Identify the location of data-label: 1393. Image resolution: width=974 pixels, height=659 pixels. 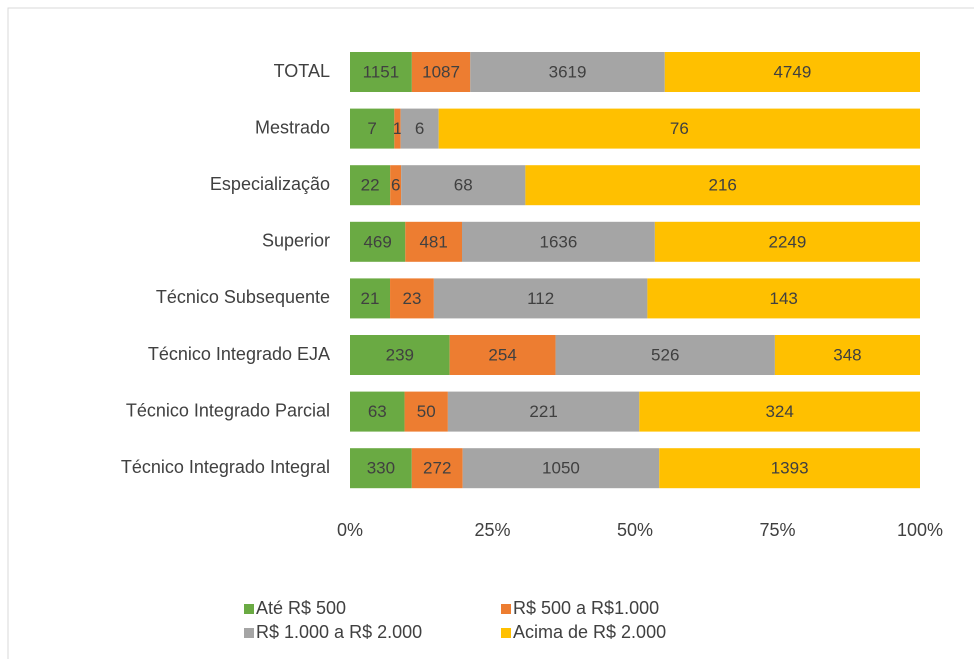
(790, 468).